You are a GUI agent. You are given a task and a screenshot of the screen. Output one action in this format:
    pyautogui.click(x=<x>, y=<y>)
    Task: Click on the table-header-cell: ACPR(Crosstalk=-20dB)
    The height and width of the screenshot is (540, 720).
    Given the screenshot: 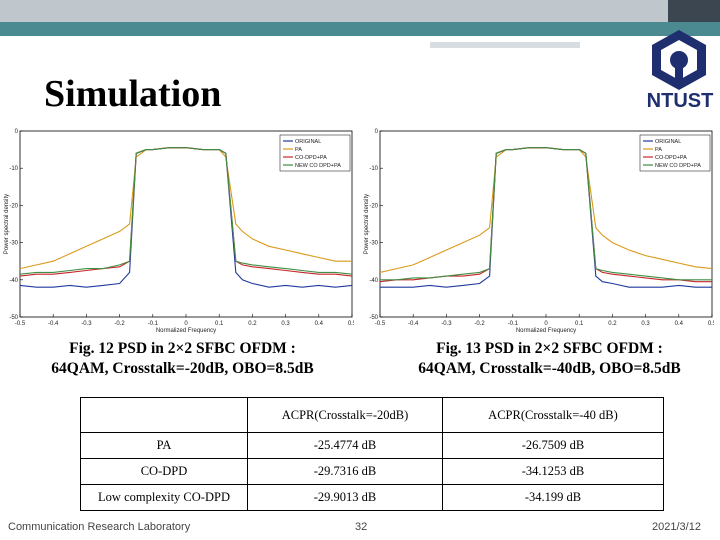 What is the action you would take?
    pyautogui.click(x=345, y=415)
    